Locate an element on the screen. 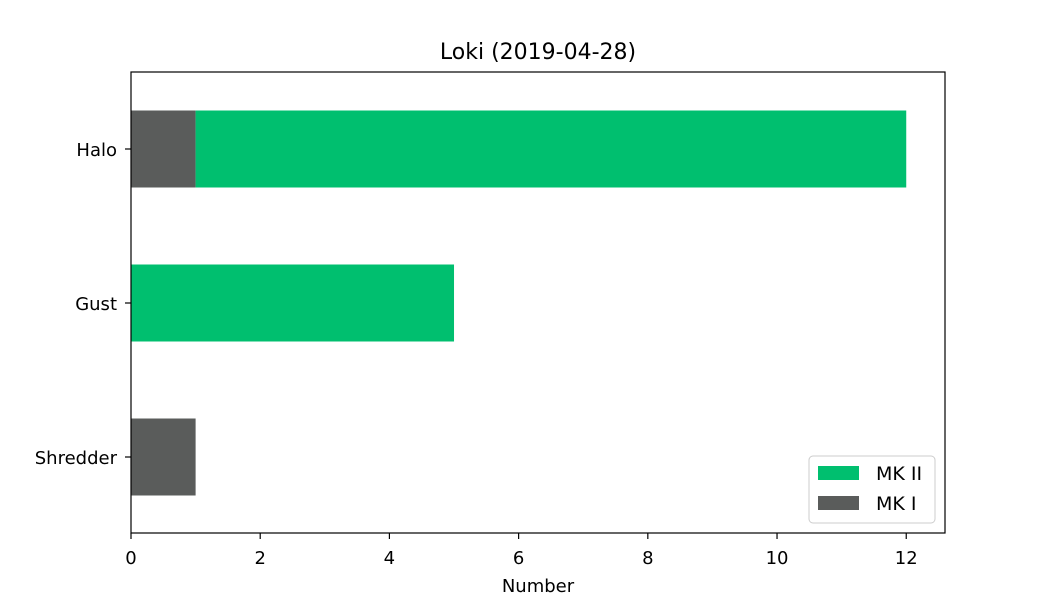  bar-shredder-mk-i is located at coordinates (163, 457).